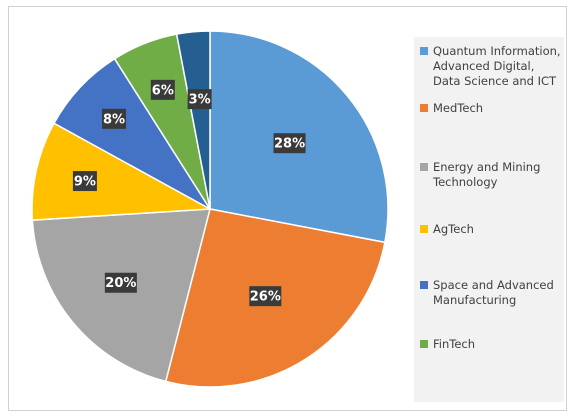 The height and width of the screenshot is (419, 579). I want to click on data-label: 9%, so click(84, 181).